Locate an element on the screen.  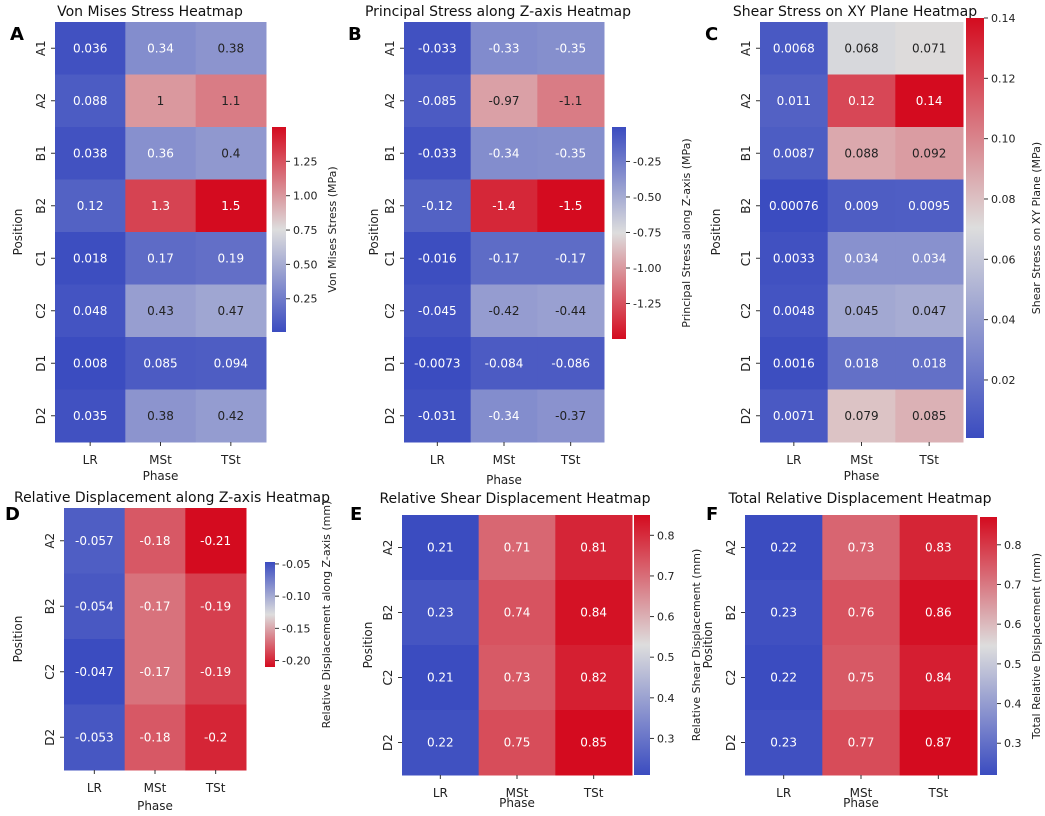
data-label: 0.011 is located at coordinates (794, 101).